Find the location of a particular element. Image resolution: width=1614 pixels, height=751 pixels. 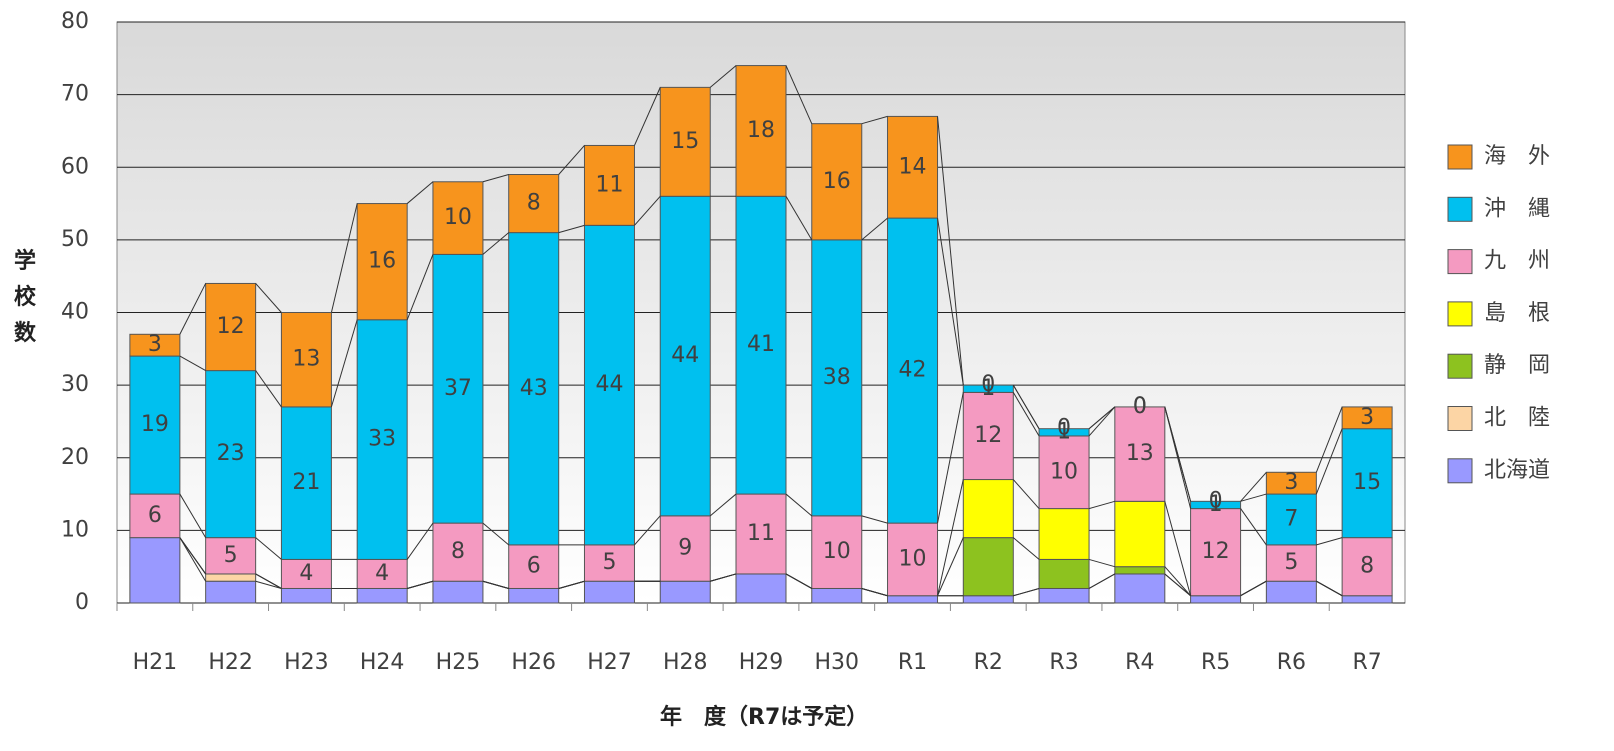

y-tick-label: 60 is located at coordinates (75, 166).